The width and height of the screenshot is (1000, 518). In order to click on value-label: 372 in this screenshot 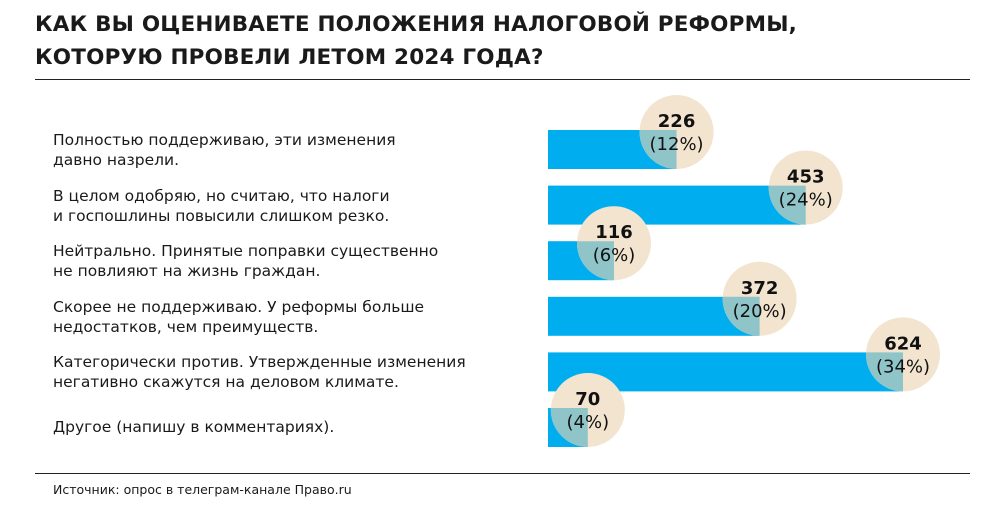, I will do `click(760, 288)`.